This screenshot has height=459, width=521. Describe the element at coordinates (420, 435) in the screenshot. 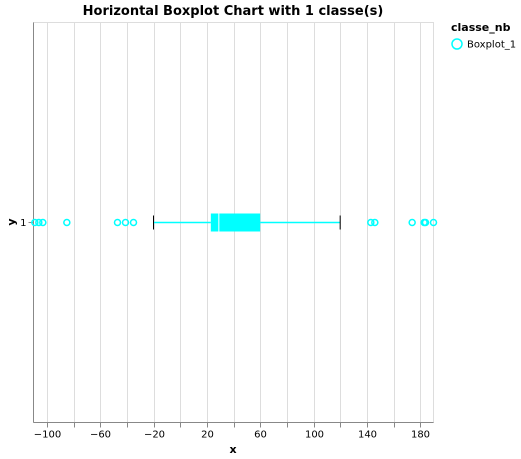

I see `x-tick-label: 180` at that location.